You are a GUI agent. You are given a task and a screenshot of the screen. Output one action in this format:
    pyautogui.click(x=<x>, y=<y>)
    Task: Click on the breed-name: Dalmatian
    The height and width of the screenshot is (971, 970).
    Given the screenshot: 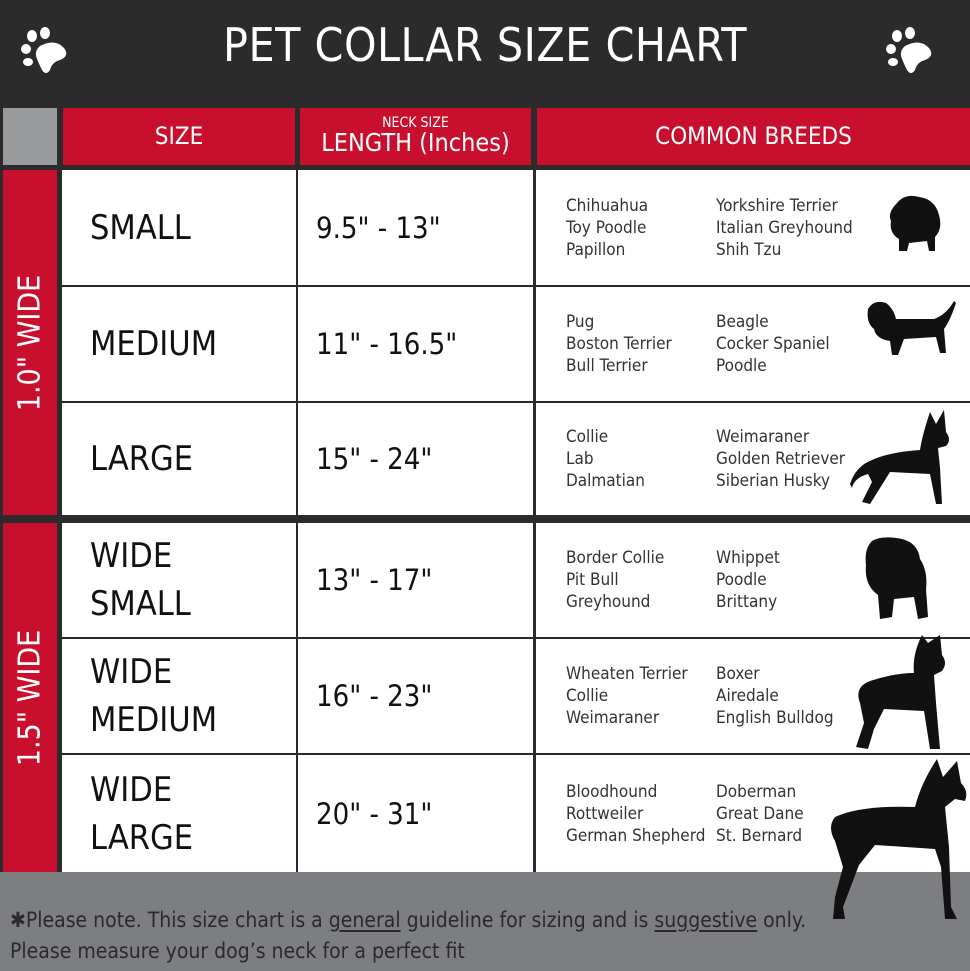 What is the action you would take?
    pyautogui.click(x=605, y=481)
    